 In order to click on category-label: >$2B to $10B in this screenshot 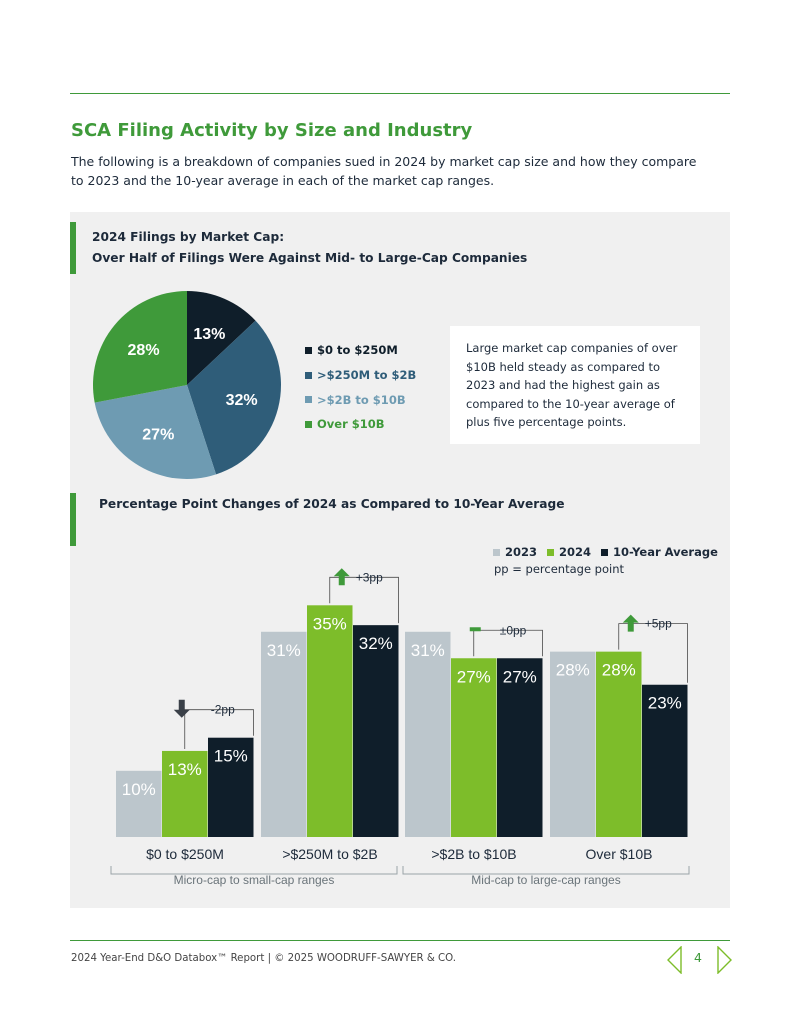, I will do `click(473, 854)`.